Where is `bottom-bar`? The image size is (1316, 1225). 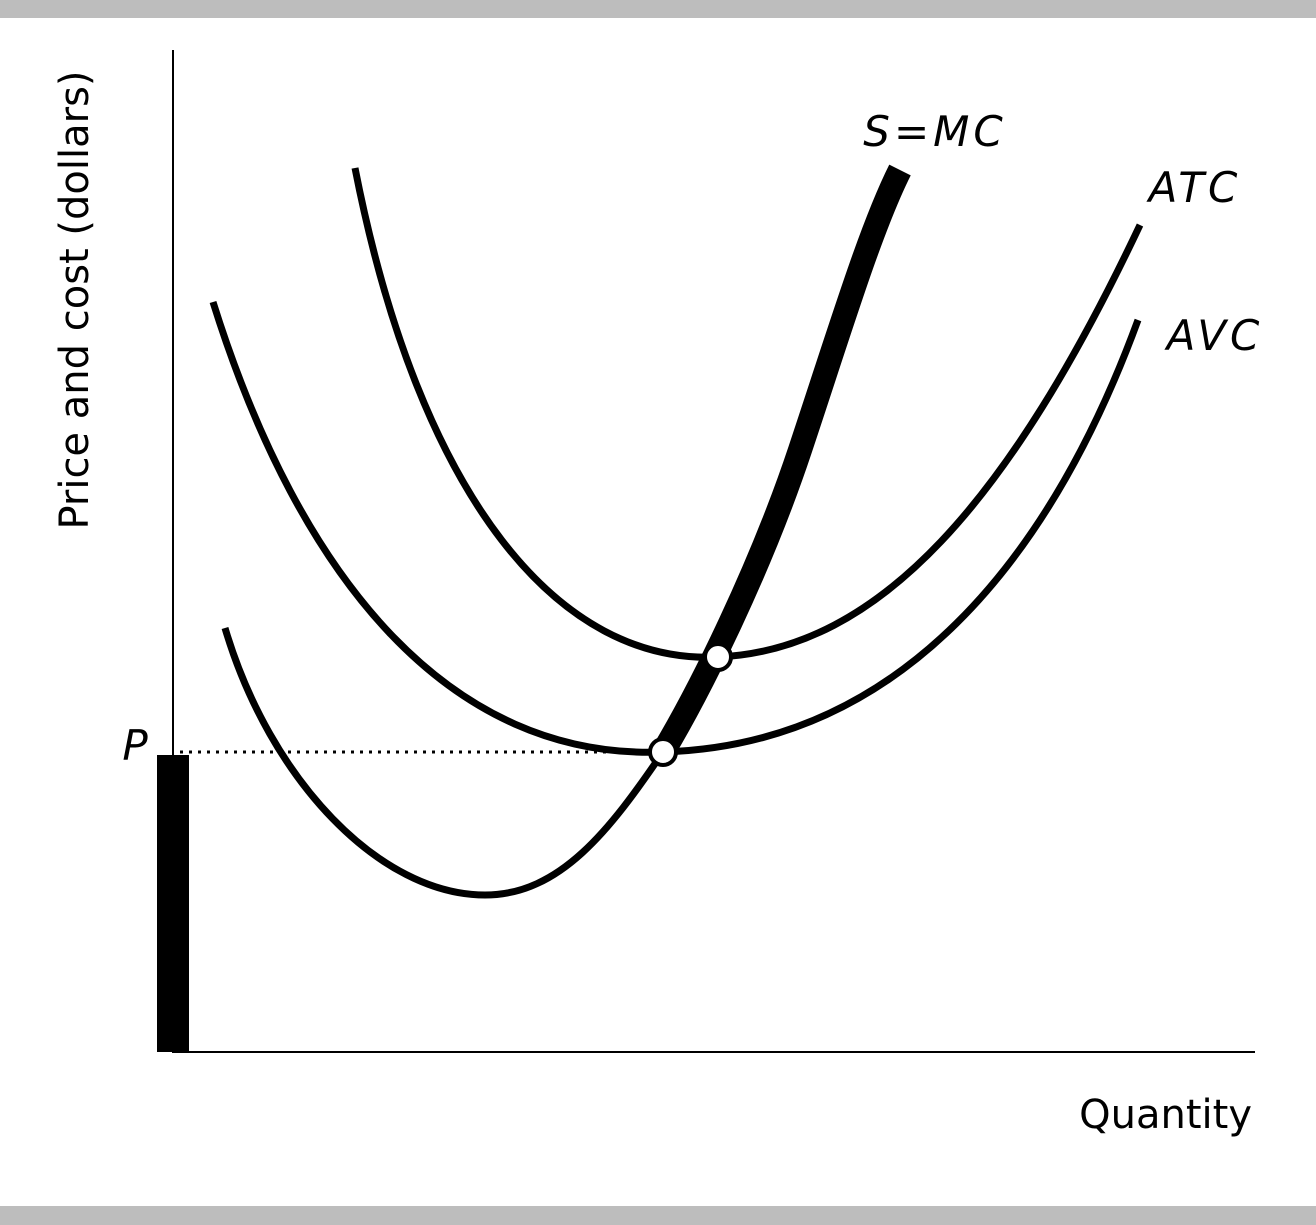
bottom-bar is located at coordinates (658, 1215).